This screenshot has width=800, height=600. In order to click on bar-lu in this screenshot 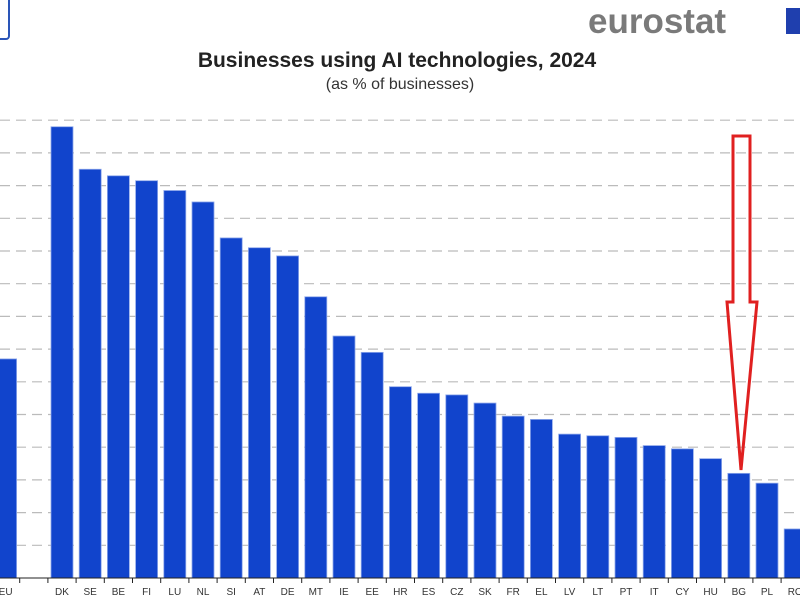, I will do `click(175, 384)`.